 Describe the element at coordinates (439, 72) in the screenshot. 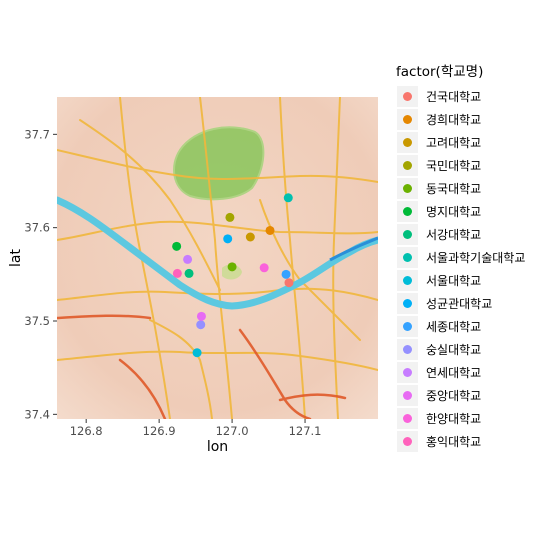

I see `legend-title: factor(학교명)` at that location.